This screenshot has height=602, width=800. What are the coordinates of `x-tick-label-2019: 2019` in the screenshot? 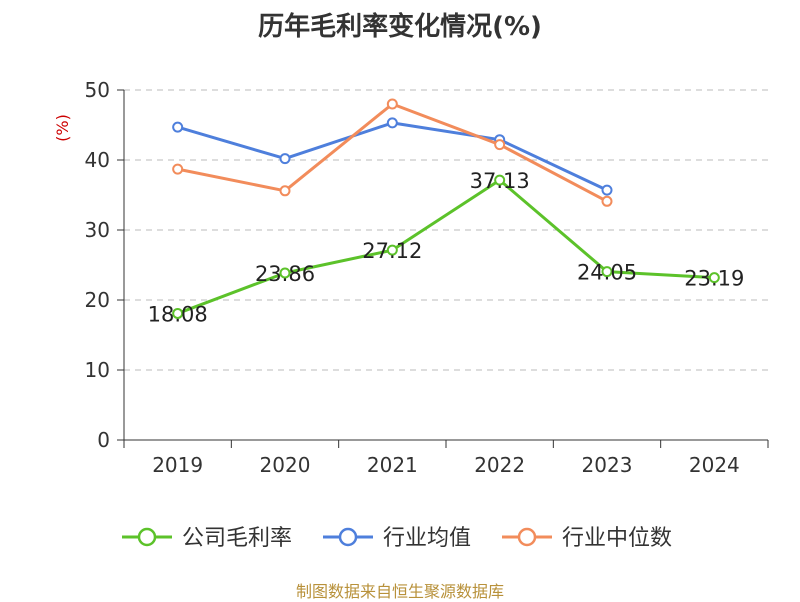 It's located at (177, 465).